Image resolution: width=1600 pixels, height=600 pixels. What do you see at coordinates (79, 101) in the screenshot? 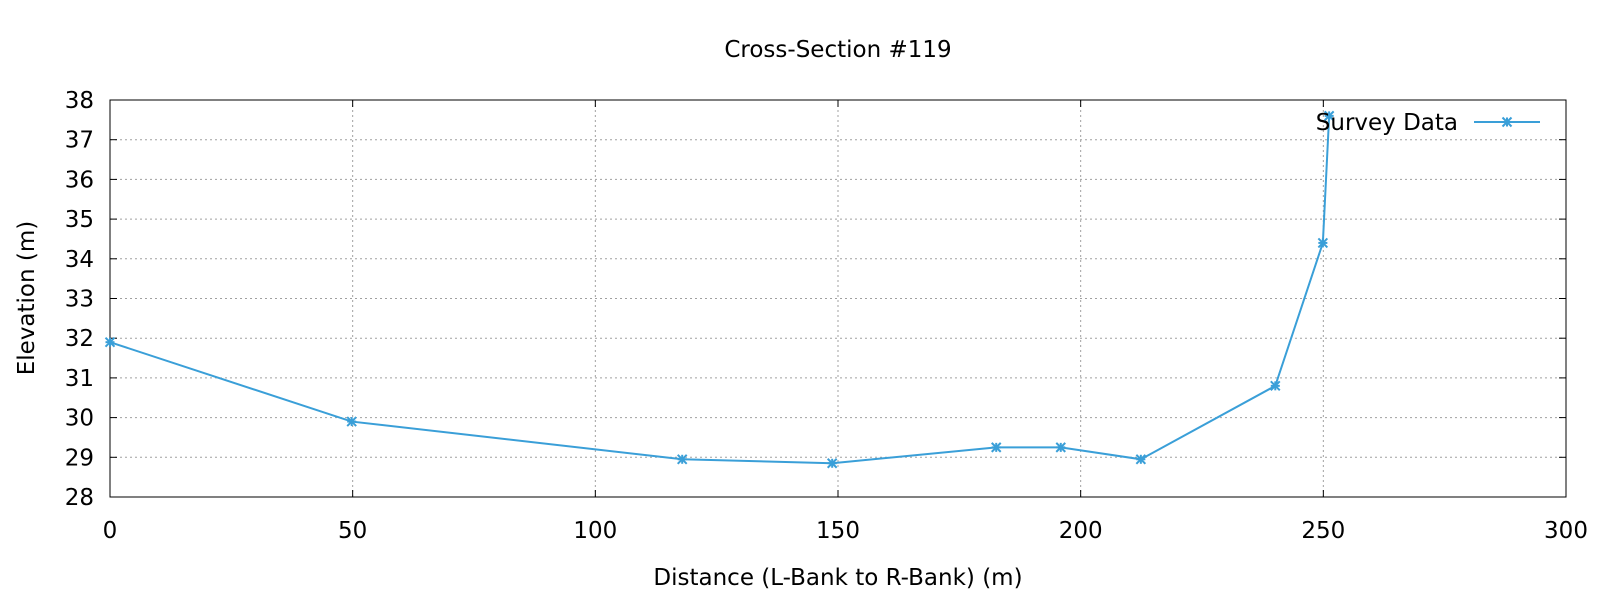
I see `y-tick-label: 38` at bounding box center [79, 101].